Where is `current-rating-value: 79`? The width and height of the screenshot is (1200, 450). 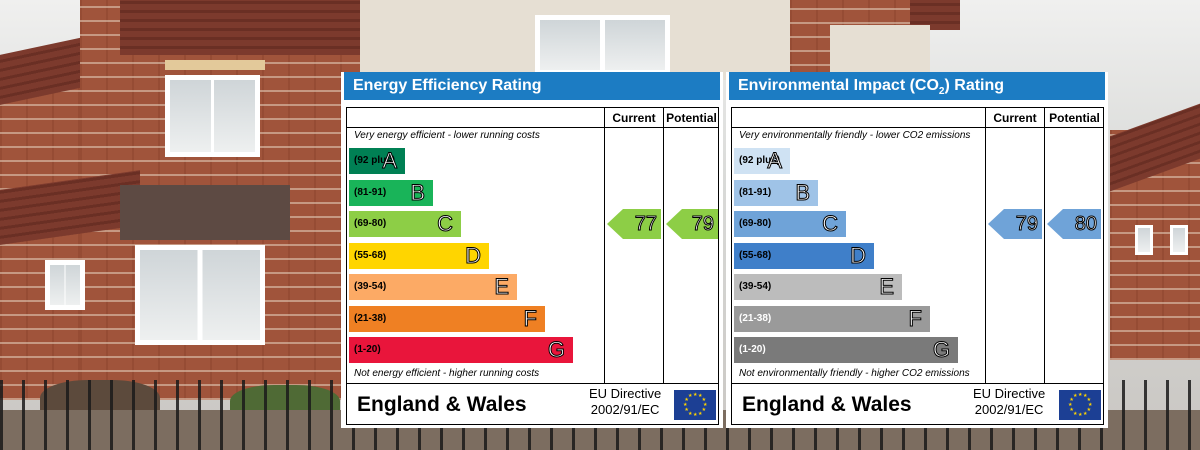 current-rating-value: 79 is located at coordinates (1026, 224).